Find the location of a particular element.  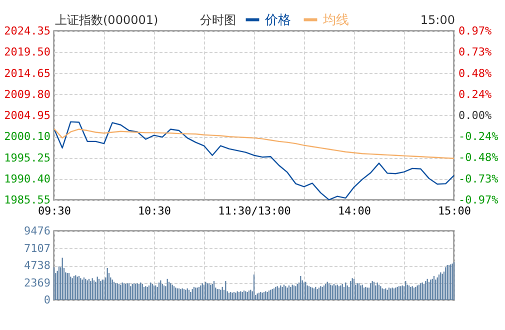

y-tick-label: 2004.95 is located at coordinates (27, 115).